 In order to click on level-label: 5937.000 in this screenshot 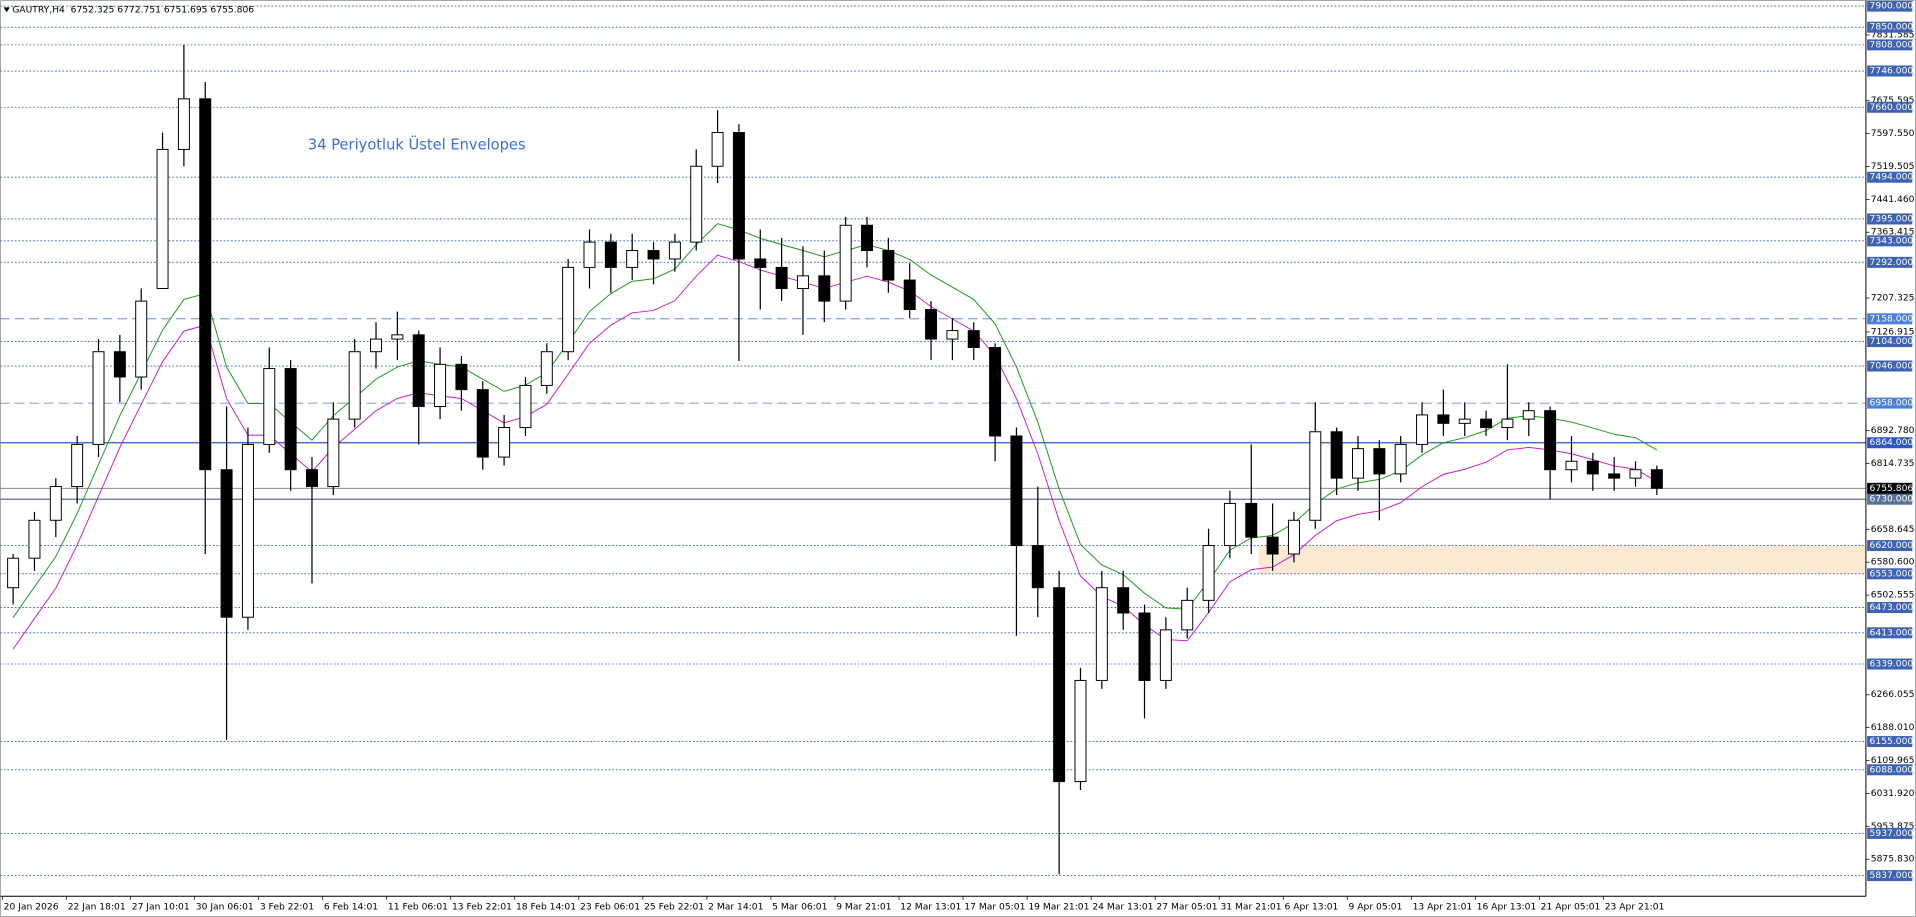, I will do `click(1892, 833)`.